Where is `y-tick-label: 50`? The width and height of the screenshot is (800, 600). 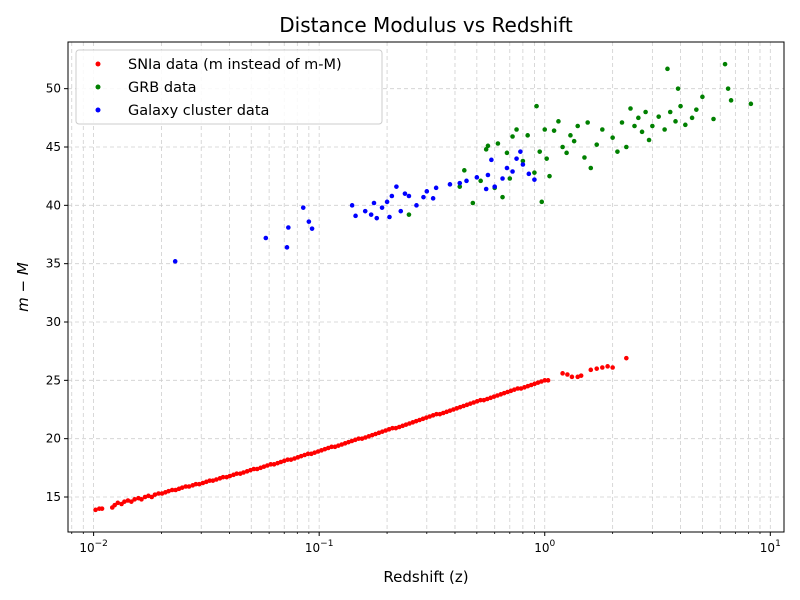 y-tick-label: 50 is located at coordinates (53, 89).